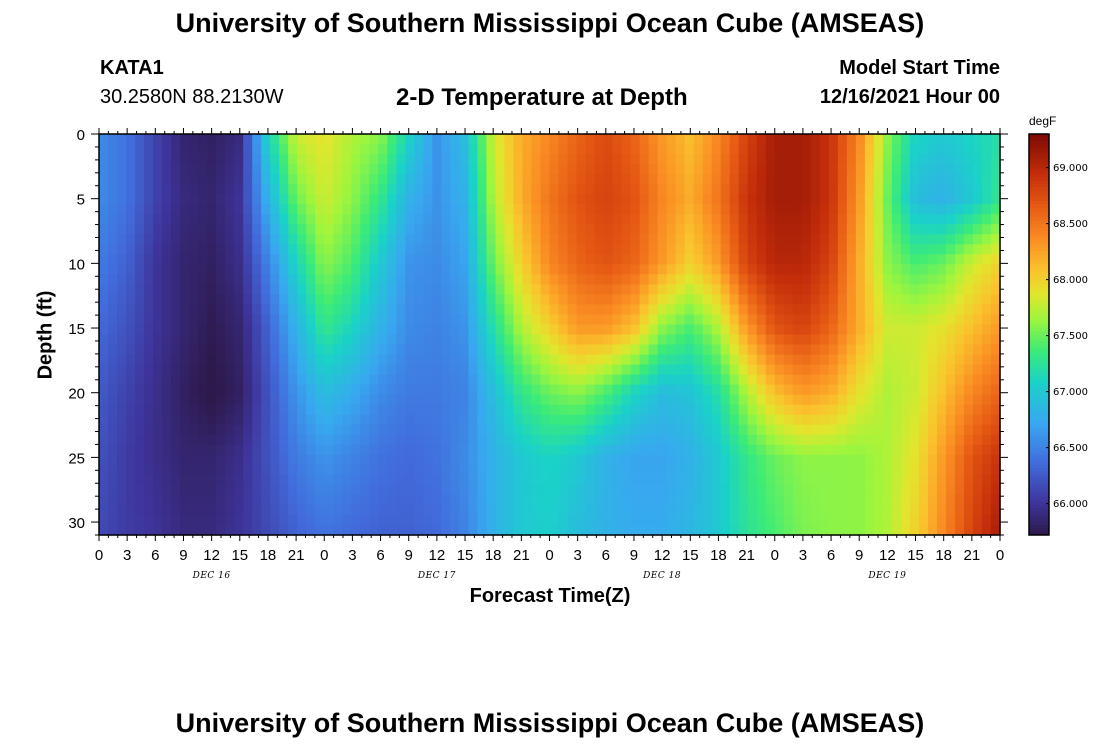 The height and width of the screenshot is (750, 1100). I want to click on x-tick-label: 9, so click(183, 555).